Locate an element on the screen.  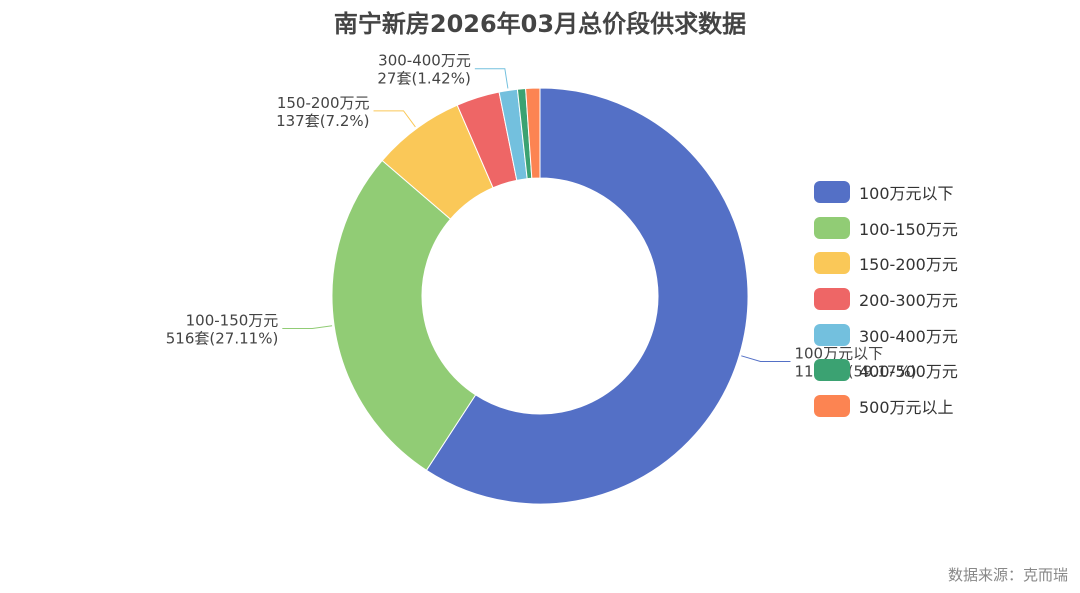
legend-label: 400-500万元 is located at coordinates (908, 372).